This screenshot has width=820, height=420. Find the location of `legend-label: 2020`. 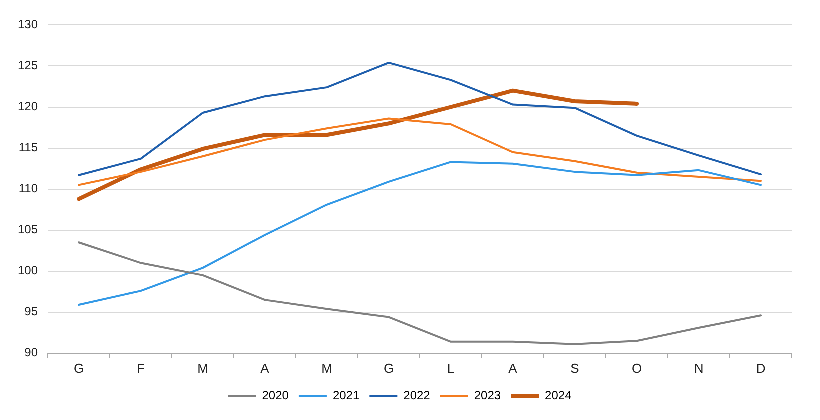

legend-label: 2020 is located at coordinates (276, 395).